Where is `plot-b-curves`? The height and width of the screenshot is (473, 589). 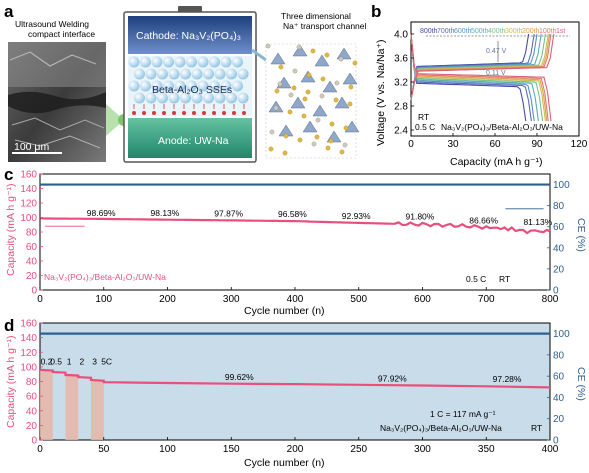 plot-b-curves is located at coordinates (482, 77).